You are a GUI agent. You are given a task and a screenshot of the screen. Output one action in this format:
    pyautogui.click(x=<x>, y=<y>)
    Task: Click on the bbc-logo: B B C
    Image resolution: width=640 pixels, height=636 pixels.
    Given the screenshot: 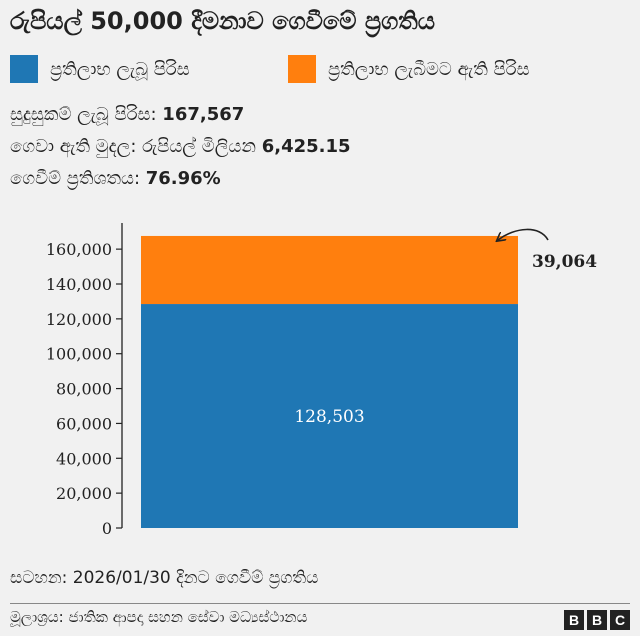 What is the action you would take?
    pyautogui.click(x=597, y=620)
    